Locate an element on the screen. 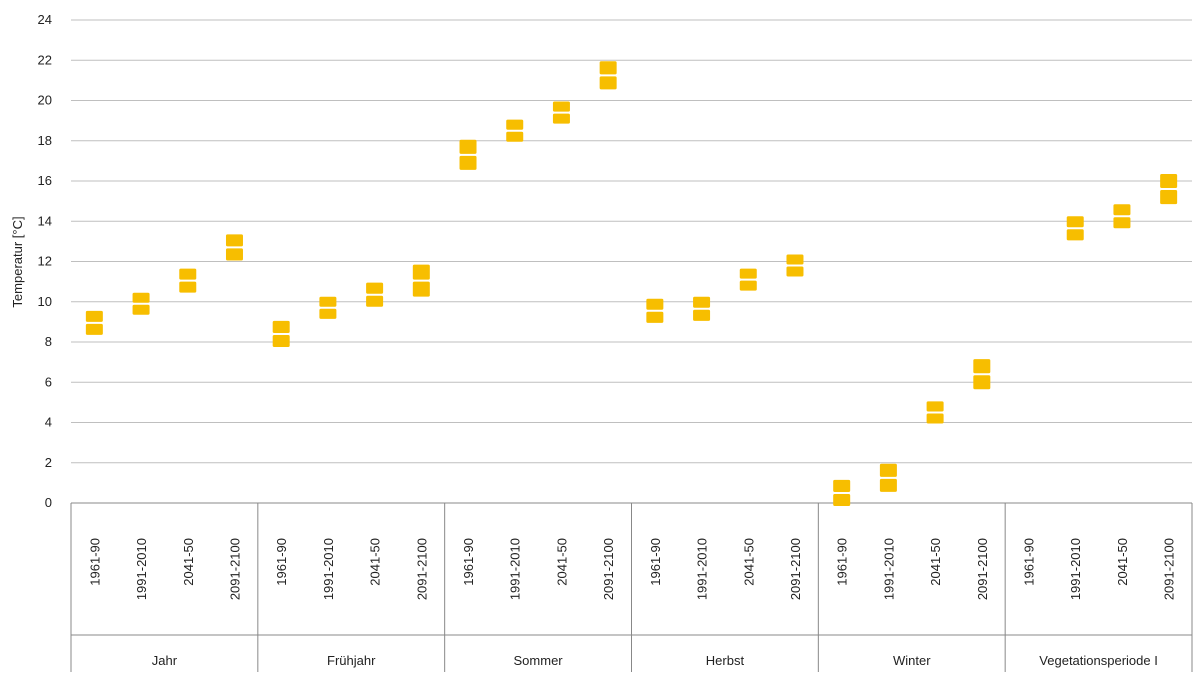 This screenshot has height=673, width=1195. group-label: Vegetationsperiode I is located at coordinates (1098, 660).